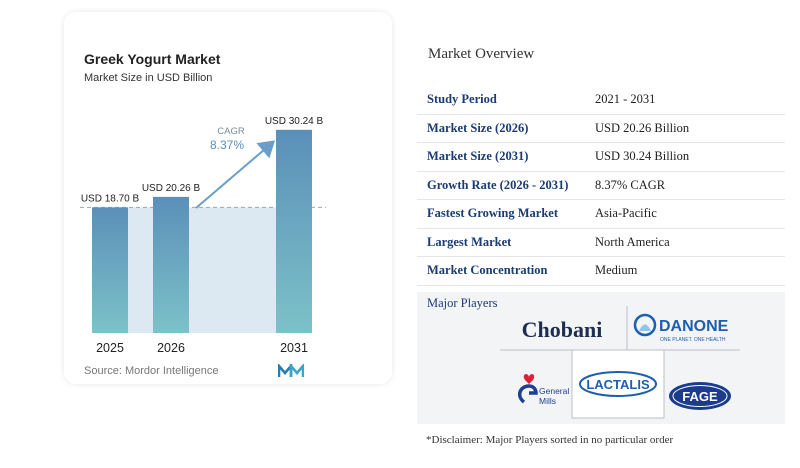  I want to click on cagr-label: CAGR, so click(231, 131).